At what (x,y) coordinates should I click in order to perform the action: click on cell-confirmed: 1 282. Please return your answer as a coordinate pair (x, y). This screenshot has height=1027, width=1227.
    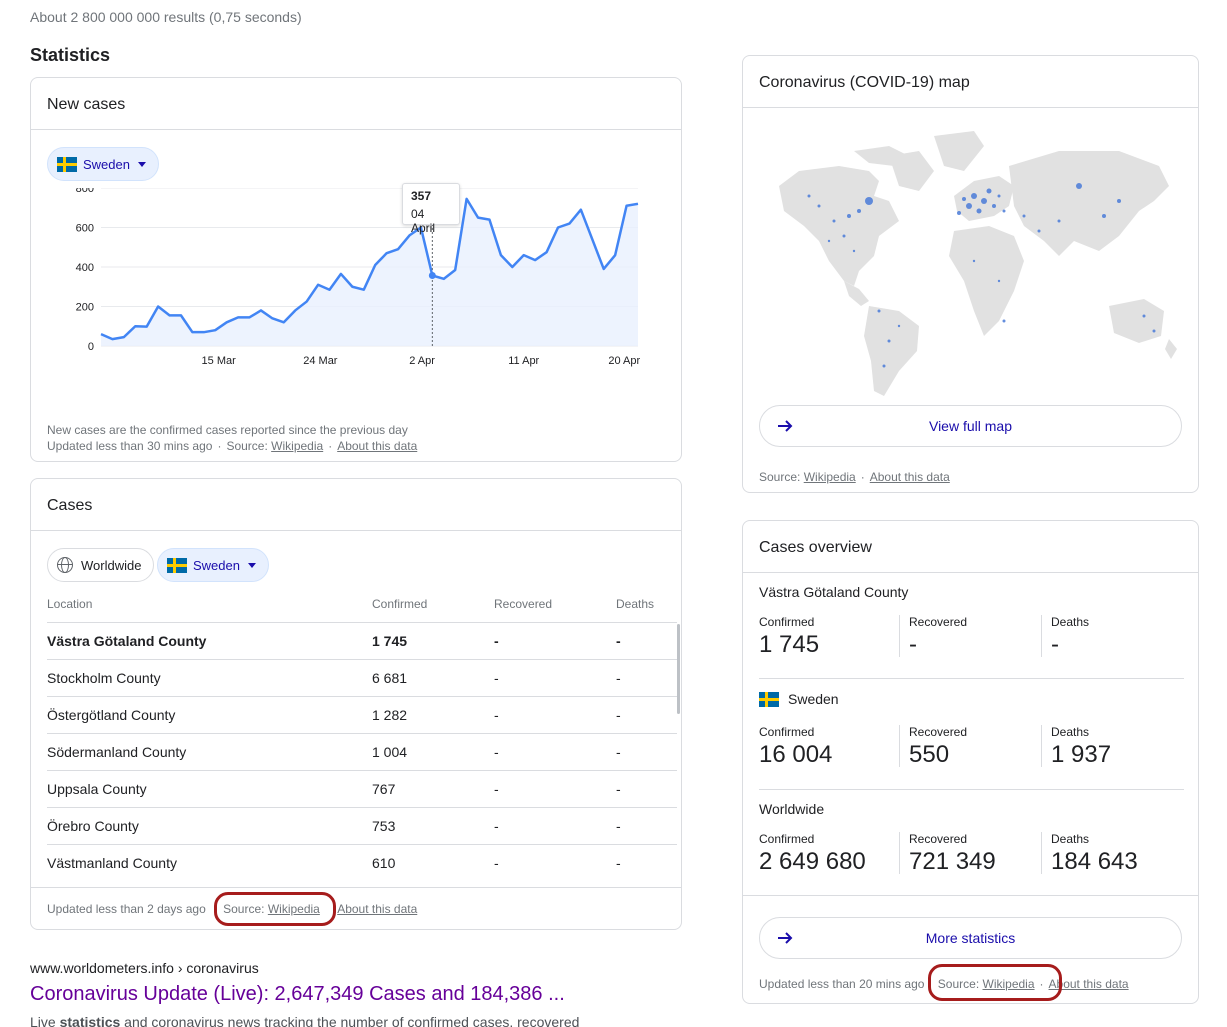
    Looking at the image, I should click on (433, 714).